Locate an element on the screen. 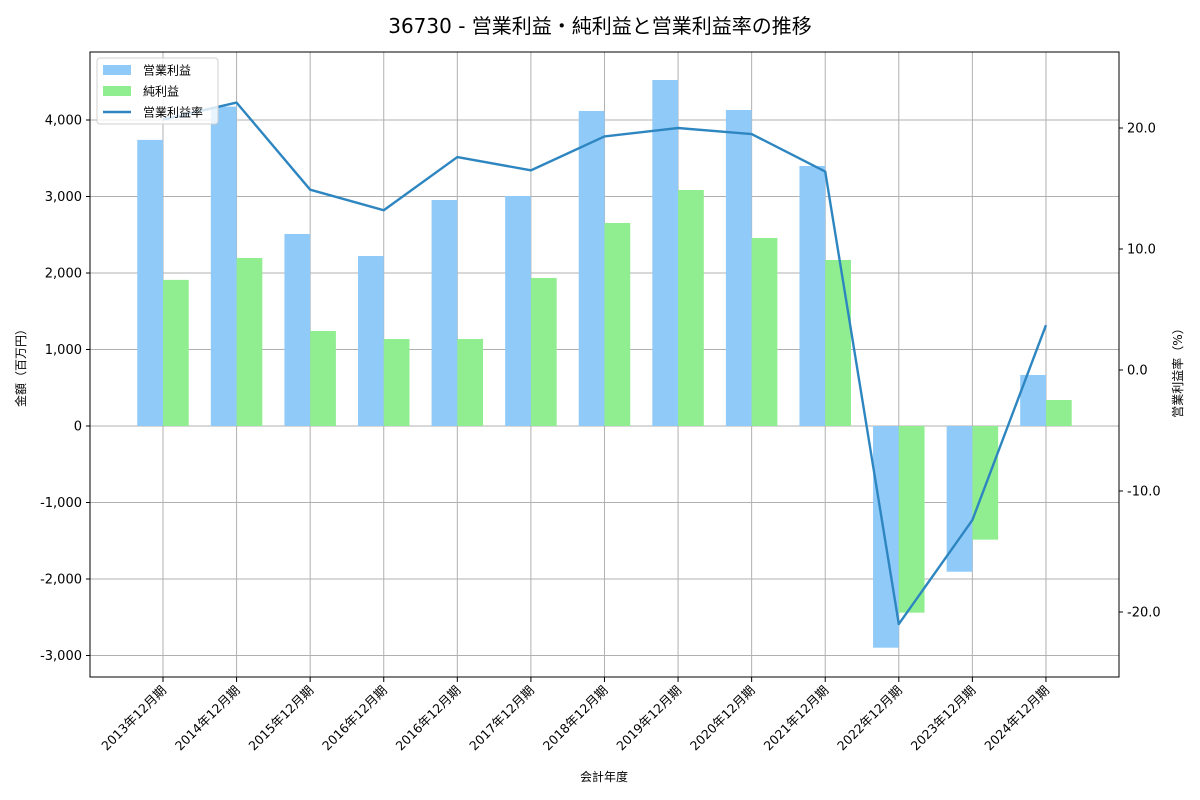 The width and height of the screenshot is (1200, 800). legend-item-operating-margin: 営業利益率 is located at coordinates (153, 112).